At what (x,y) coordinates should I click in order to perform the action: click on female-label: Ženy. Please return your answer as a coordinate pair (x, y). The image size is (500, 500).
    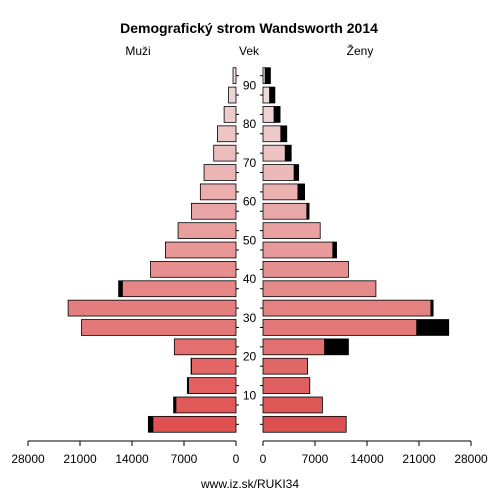
    Looking at the image, I should click on (360, 50).